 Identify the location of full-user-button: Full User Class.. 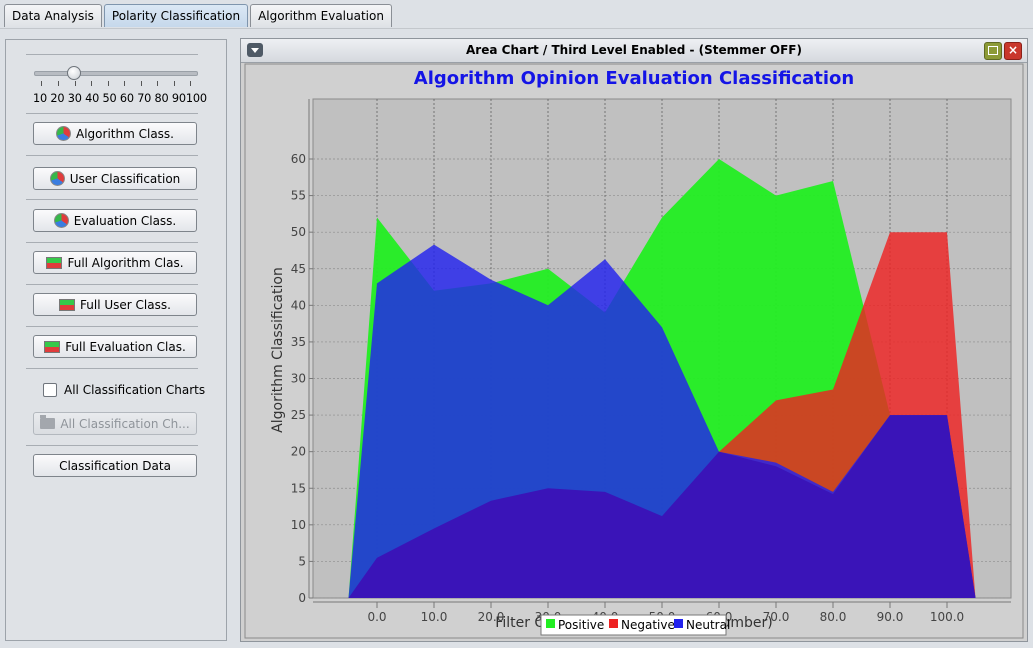
(115, 304).